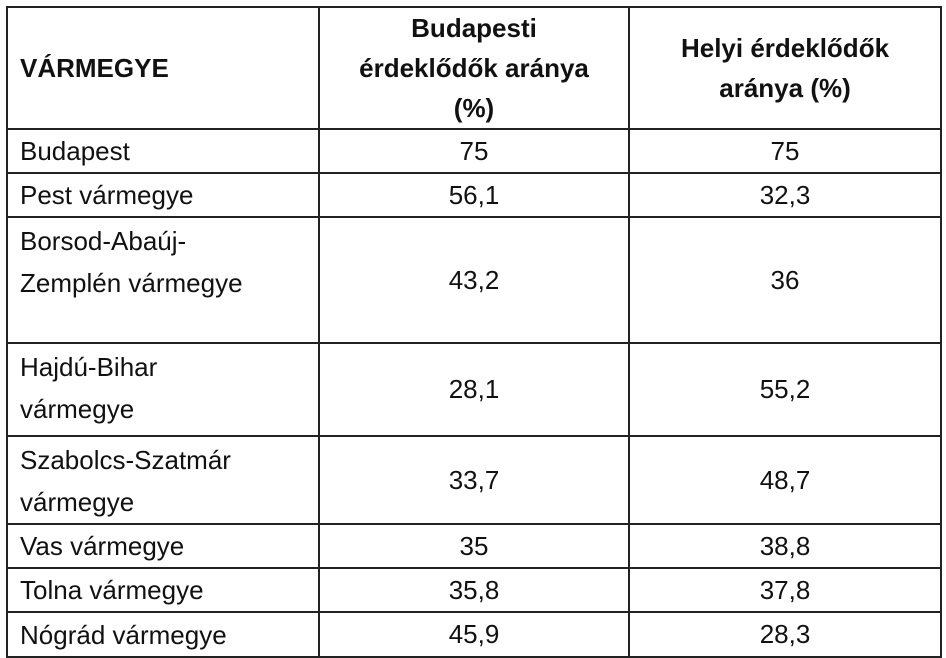 This screenshot has width=946, height=658. I want to click on text-line: VÁRMEGYE, so click(94, 68).